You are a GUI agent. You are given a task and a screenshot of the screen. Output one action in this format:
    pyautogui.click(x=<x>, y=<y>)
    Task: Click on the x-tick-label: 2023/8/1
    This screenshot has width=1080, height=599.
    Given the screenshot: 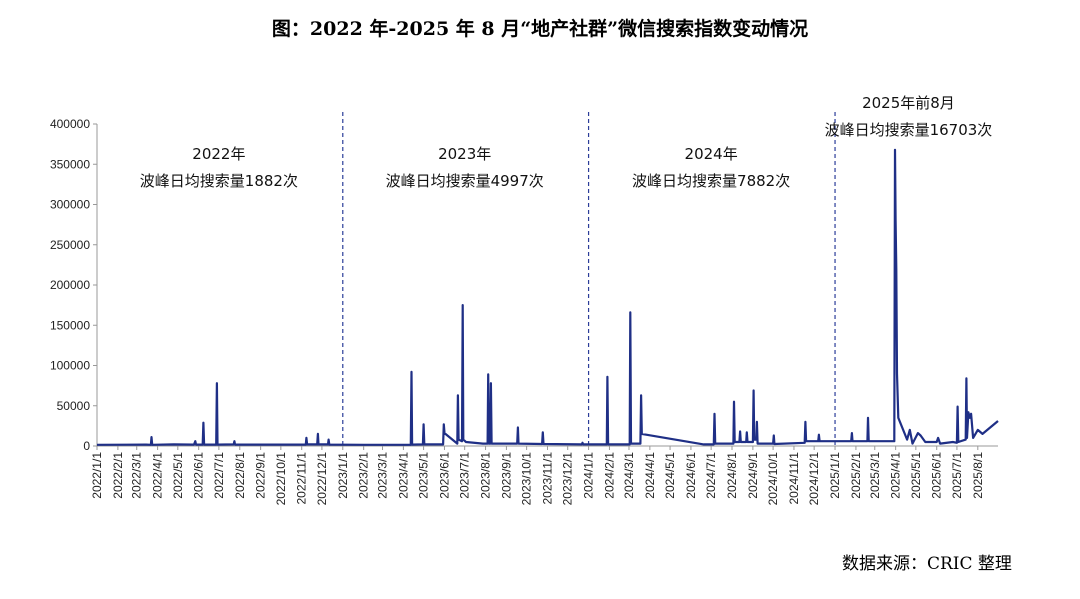 What is the action you would take?
    pyautogui.click(x=486, y=475)
    